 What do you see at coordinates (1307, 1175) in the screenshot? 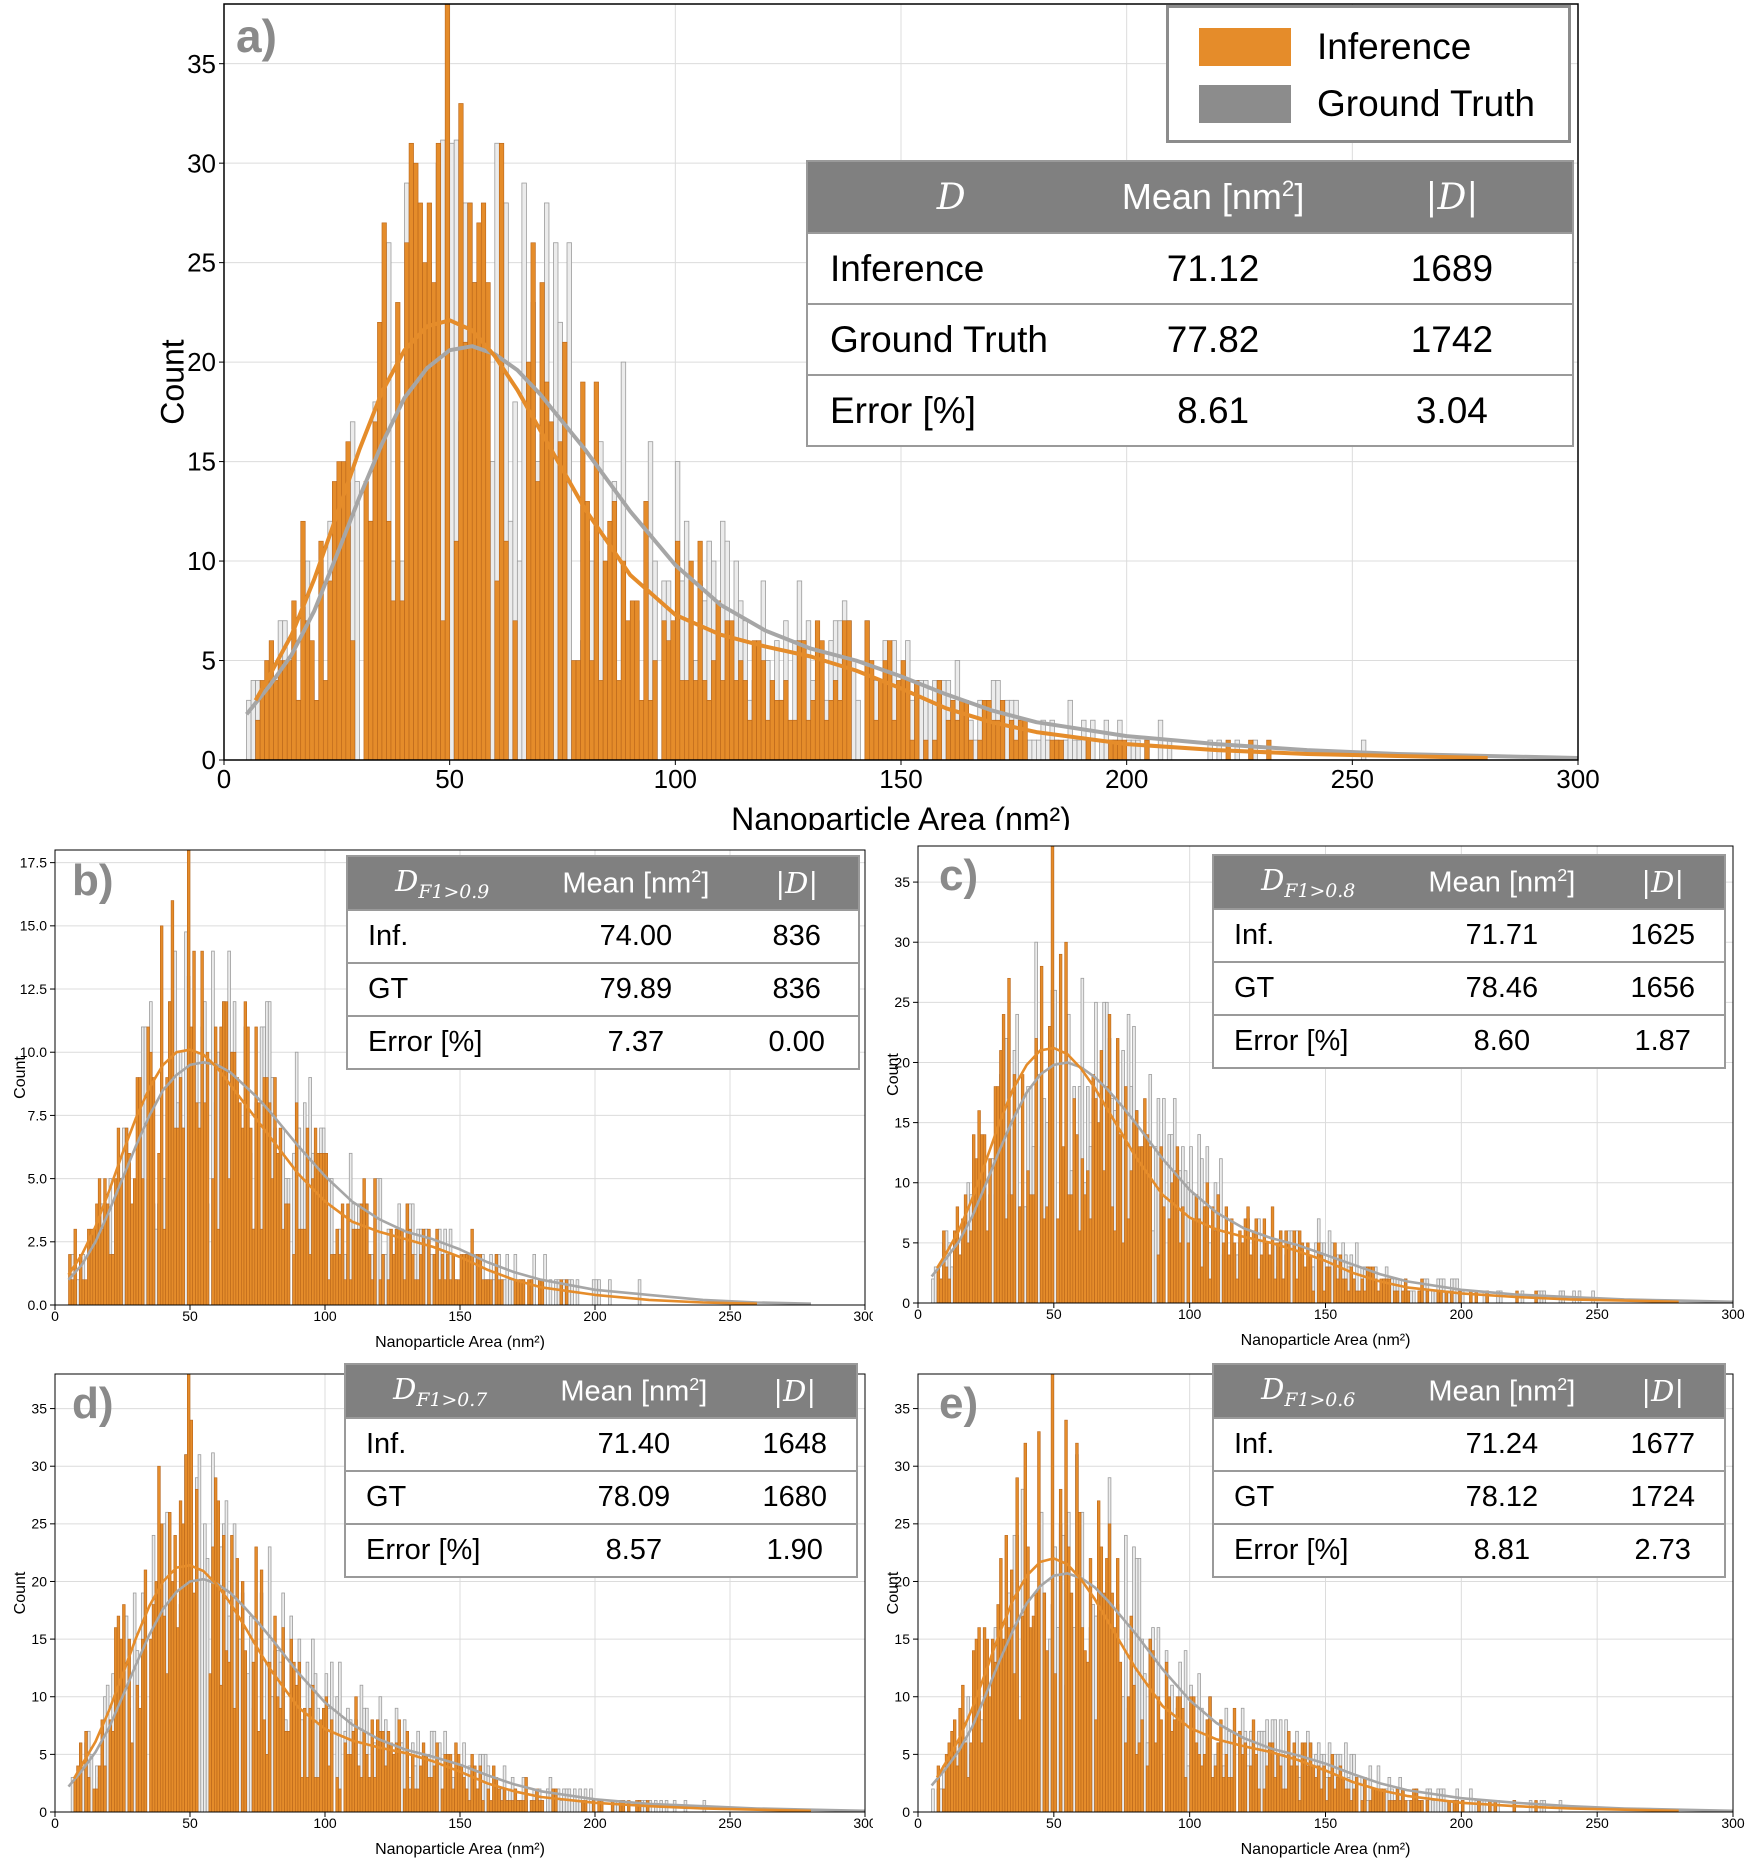
I see `chart-c-inference-kde-line` at bounding box center [1307, 1175].